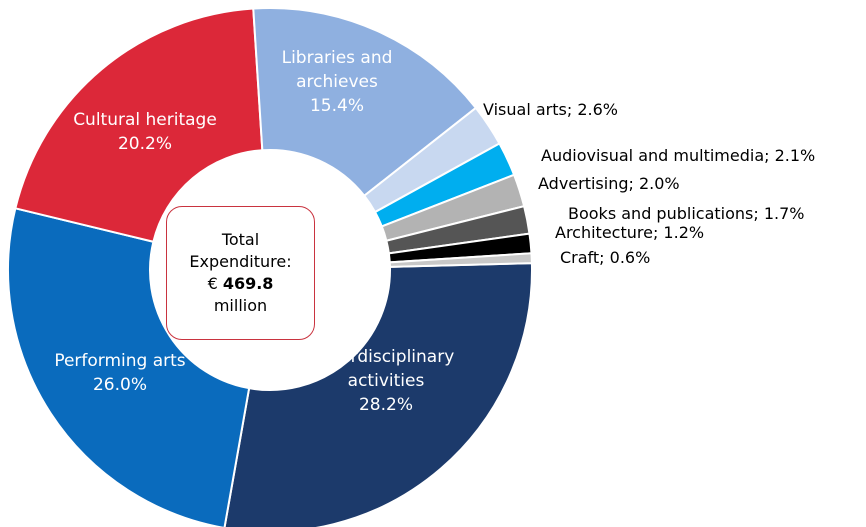  Describe the element at coordinates (337, 106) in the screenshot. I see `slice-value-text: 15.4%` at that location.